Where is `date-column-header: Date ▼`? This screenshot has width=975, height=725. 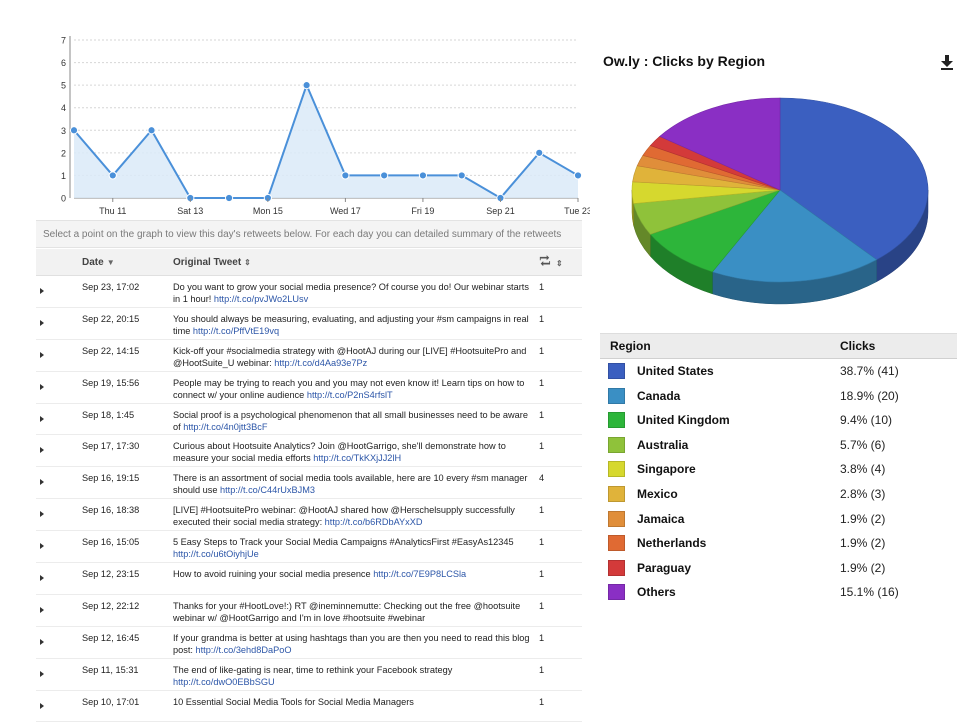 date-column-header: Date ▼ is located at coordinates (98, 262).